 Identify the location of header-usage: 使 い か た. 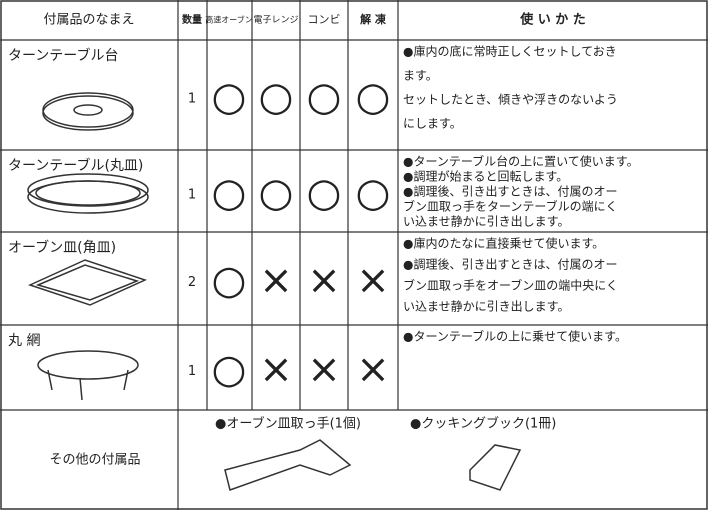
(552, 20).